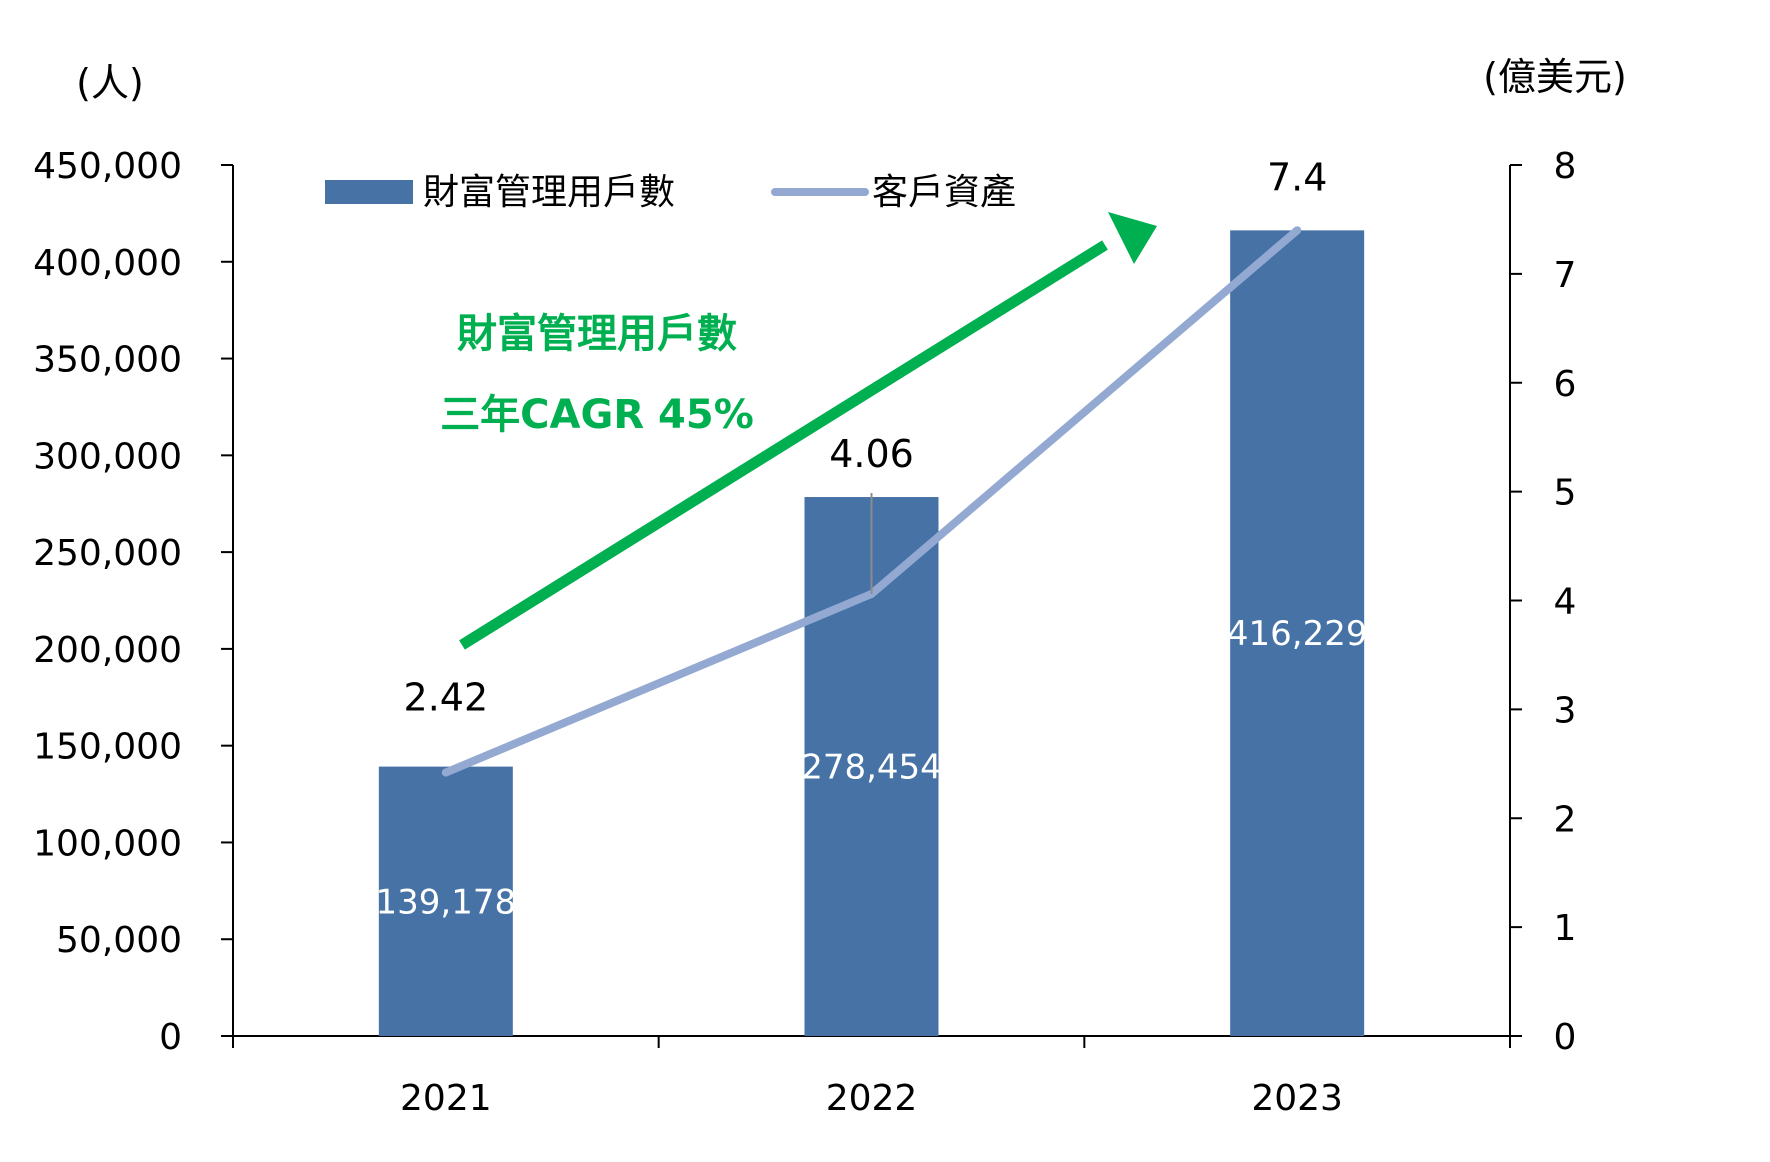 This screenshot has height=1162, width=1770. Describe the element at coordinates (1565, 819) in the screenshot. I see `right-tick-label: 2` at that location.